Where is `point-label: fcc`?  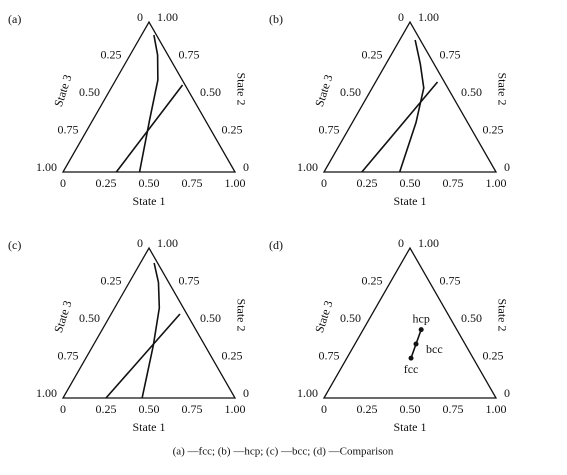
point-label: fcc is located at coordinates (411, 369).